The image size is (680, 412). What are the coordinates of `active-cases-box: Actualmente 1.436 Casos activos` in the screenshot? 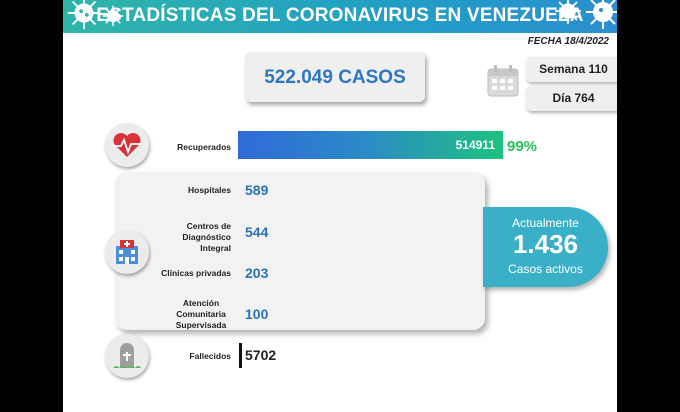 It's located at (545, 247).